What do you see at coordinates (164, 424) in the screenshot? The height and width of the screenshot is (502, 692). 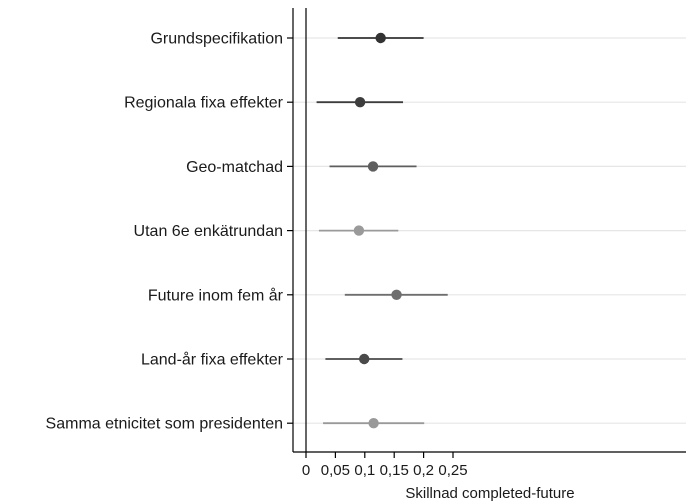 I see `category-label-samma-etnicitet-som-presidenten: Samma etnicitet som presidenten` at bounding box center [164, 424].